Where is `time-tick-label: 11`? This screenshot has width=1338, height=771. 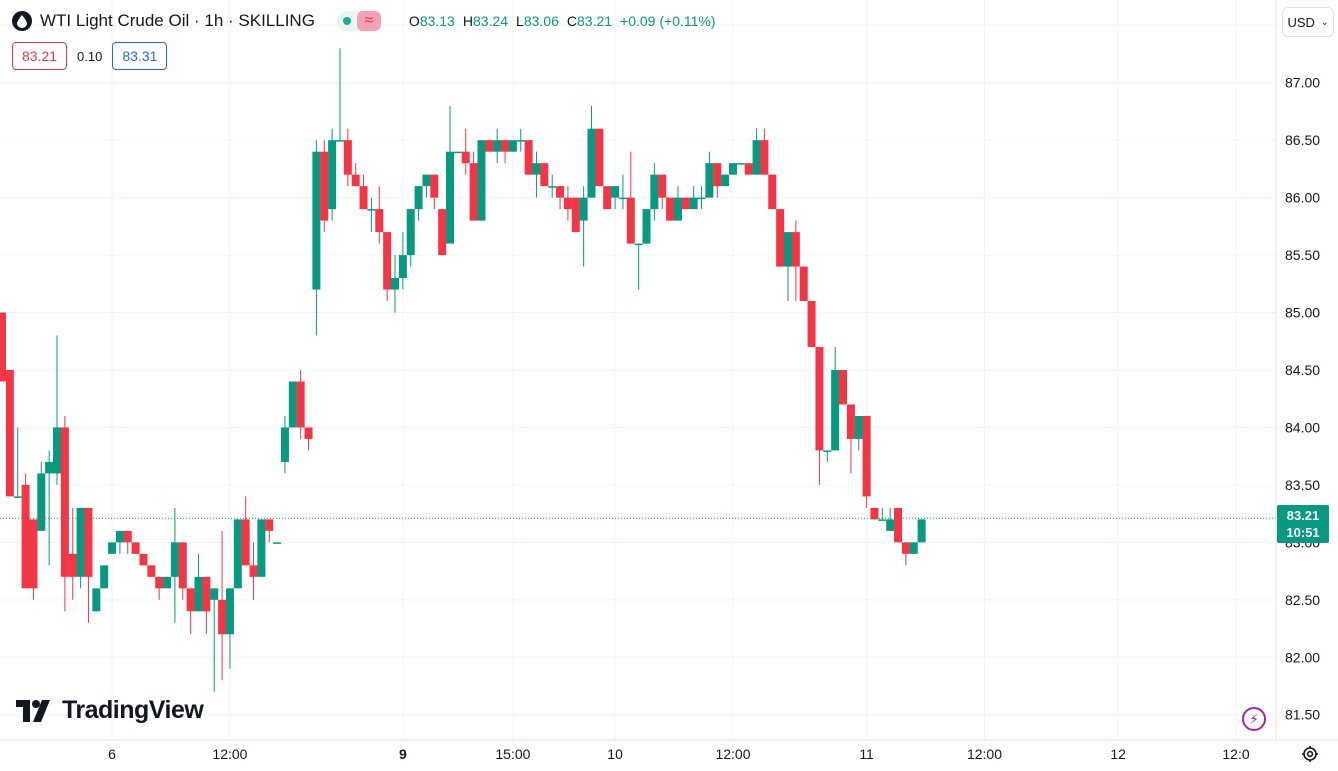
time-tick-label: 11 is located at coordinates (866, 754).